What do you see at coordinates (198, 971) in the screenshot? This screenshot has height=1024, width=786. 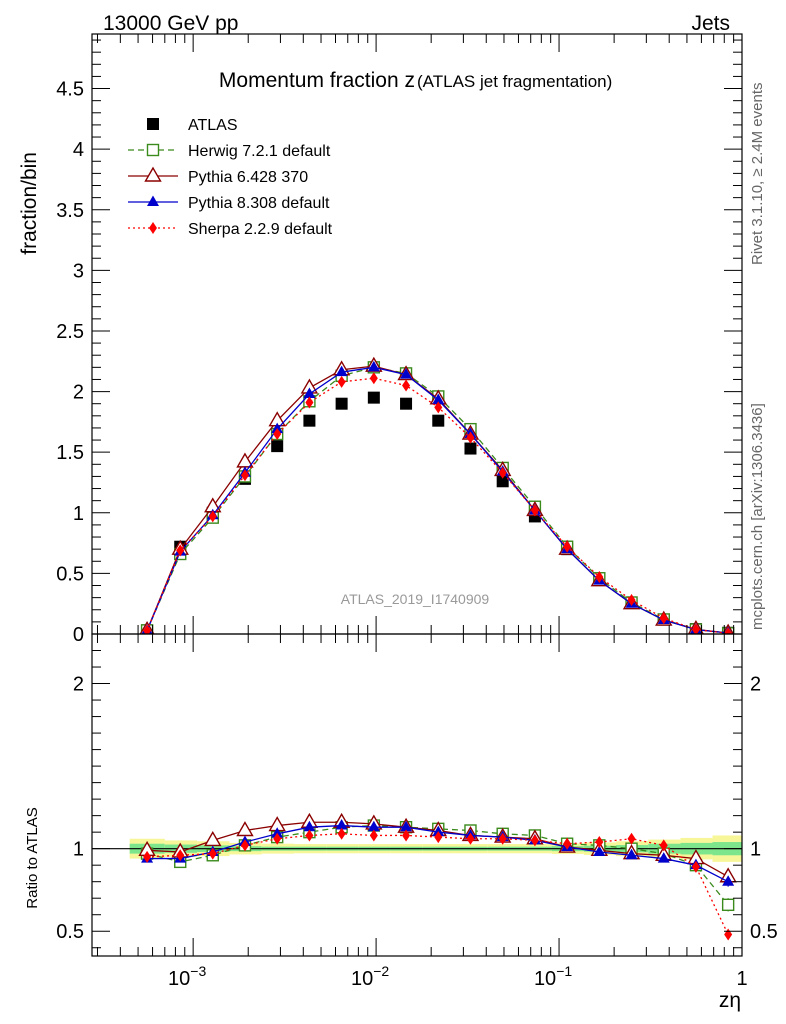 I see `x-tick-label-exponent: −3` at bounding box center [198, 971].